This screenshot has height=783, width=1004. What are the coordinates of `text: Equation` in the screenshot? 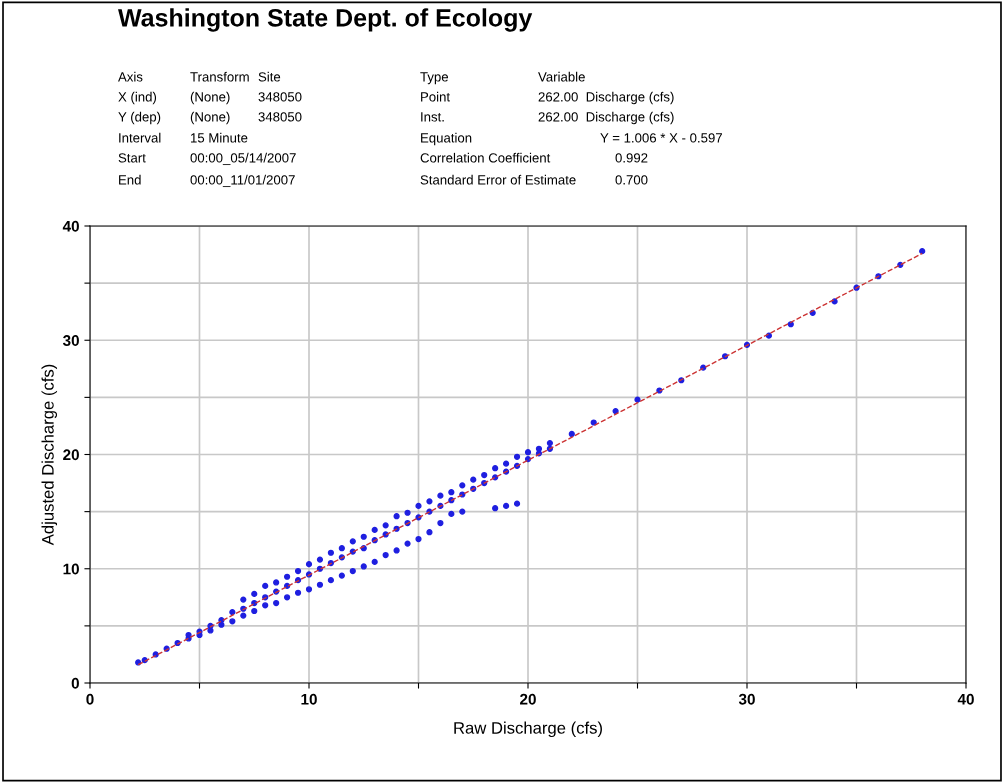 It's located at (446, 139).